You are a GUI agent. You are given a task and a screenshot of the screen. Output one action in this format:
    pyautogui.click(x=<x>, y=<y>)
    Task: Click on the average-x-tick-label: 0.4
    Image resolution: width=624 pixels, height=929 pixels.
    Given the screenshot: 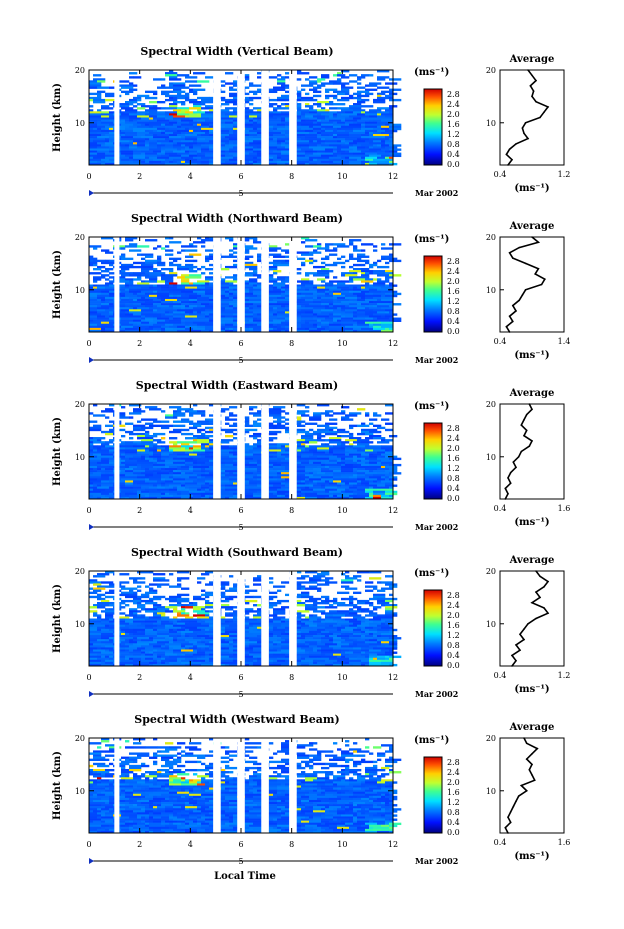 What is the action you would take?
    pyautogui.click(x=500, y=508)
    